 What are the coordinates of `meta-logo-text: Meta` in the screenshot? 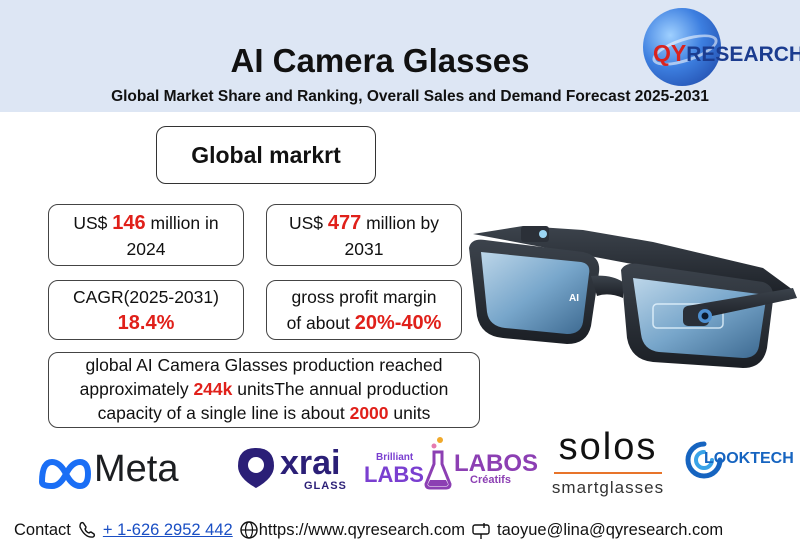 It's located at (136, 469).